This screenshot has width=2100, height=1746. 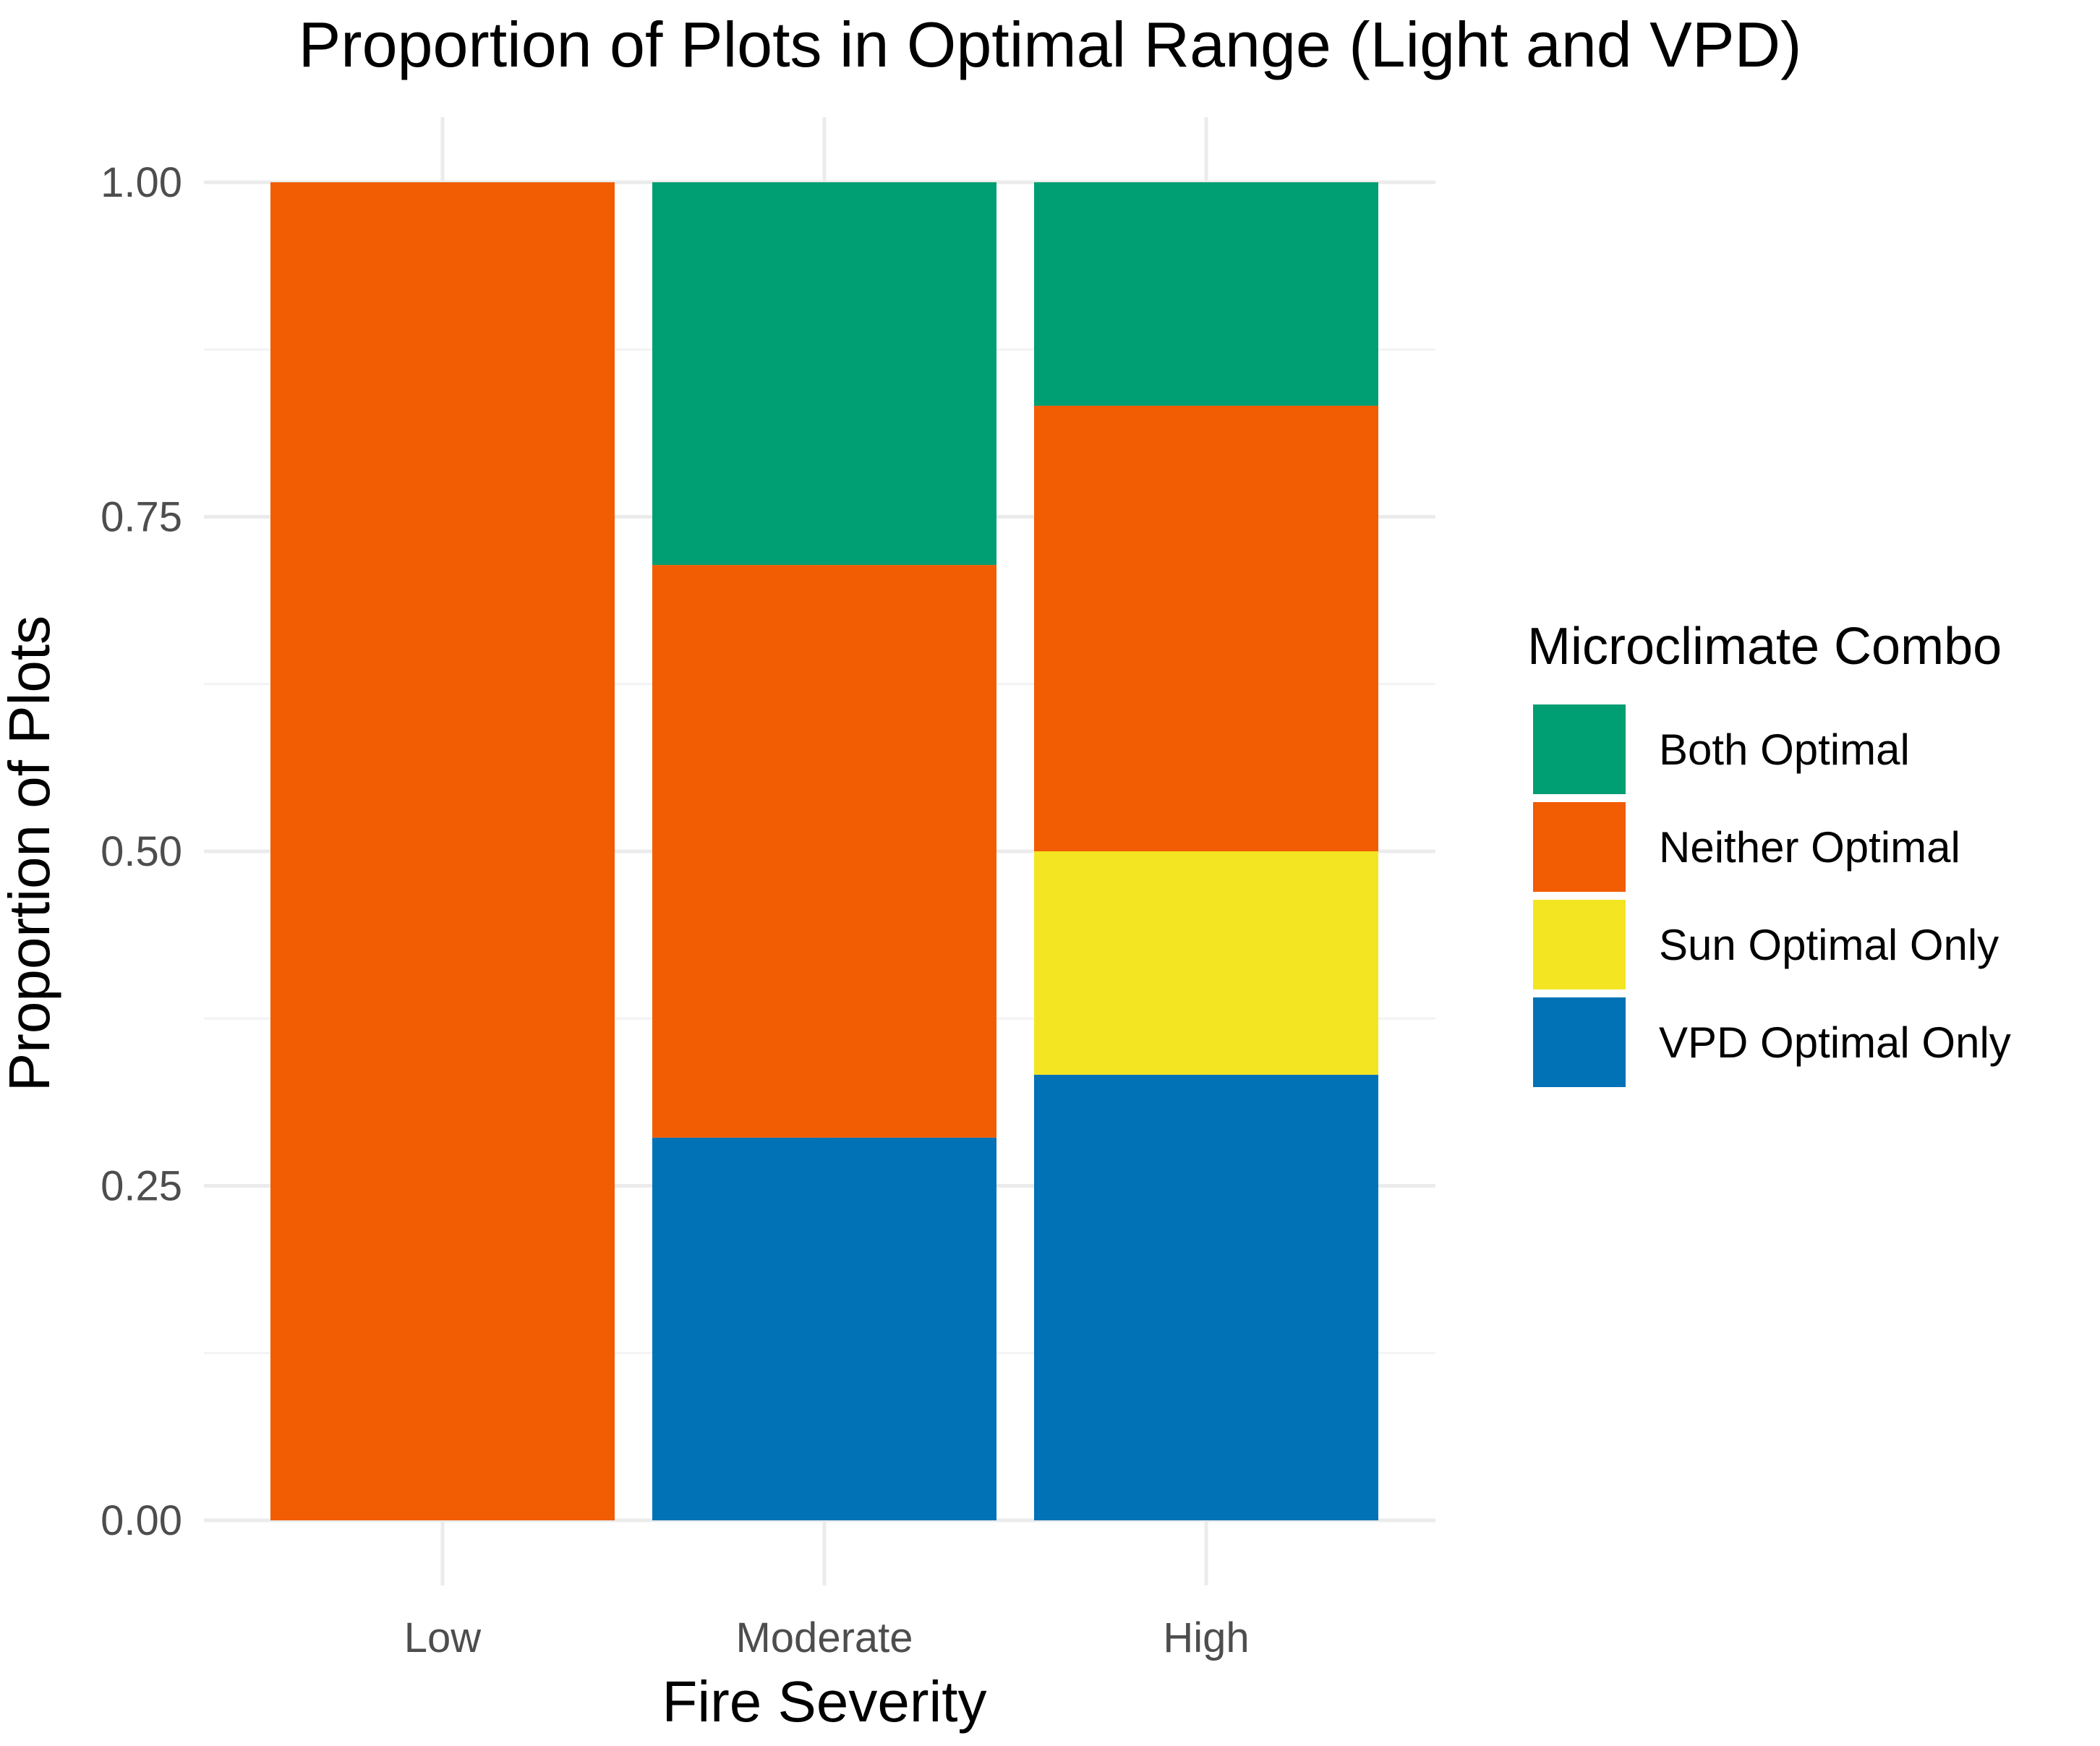 What do you see at coordinates (30, 853) in the screenshot?
I see `y-axis-title: Proportion of Plots` at bounding box center [30, 853].